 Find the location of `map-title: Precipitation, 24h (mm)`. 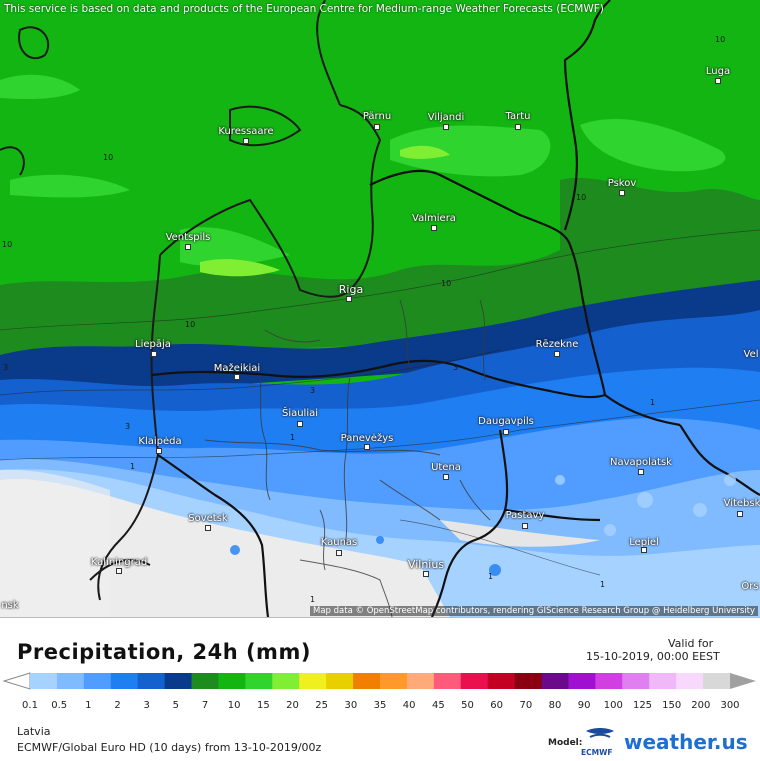

map-title: Precipitation, 24h (mm) is located at coordinates (164, 652).